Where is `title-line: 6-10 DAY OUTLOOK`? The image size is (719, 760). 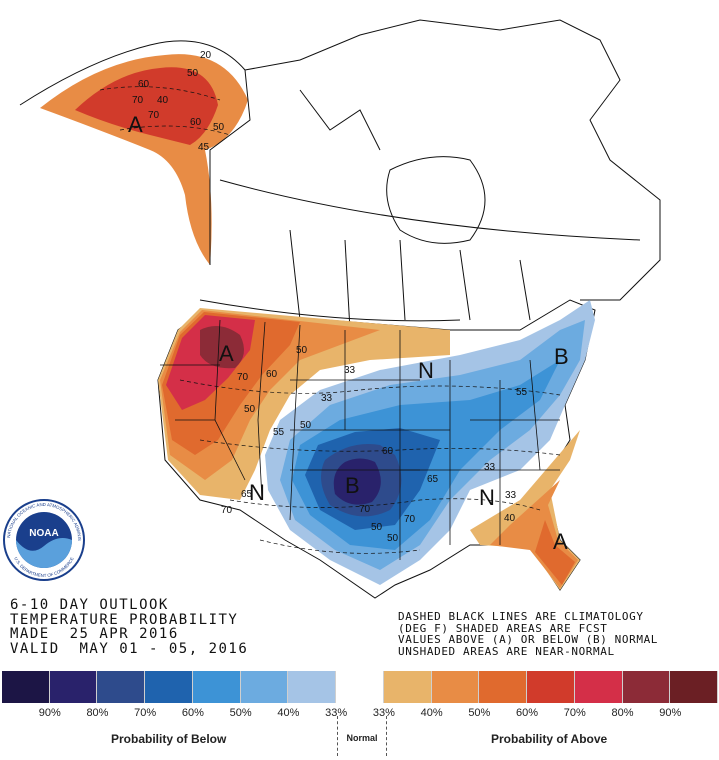
title-line: 6-10 DAY OUTLOOK is located at coordinates (89, 605).